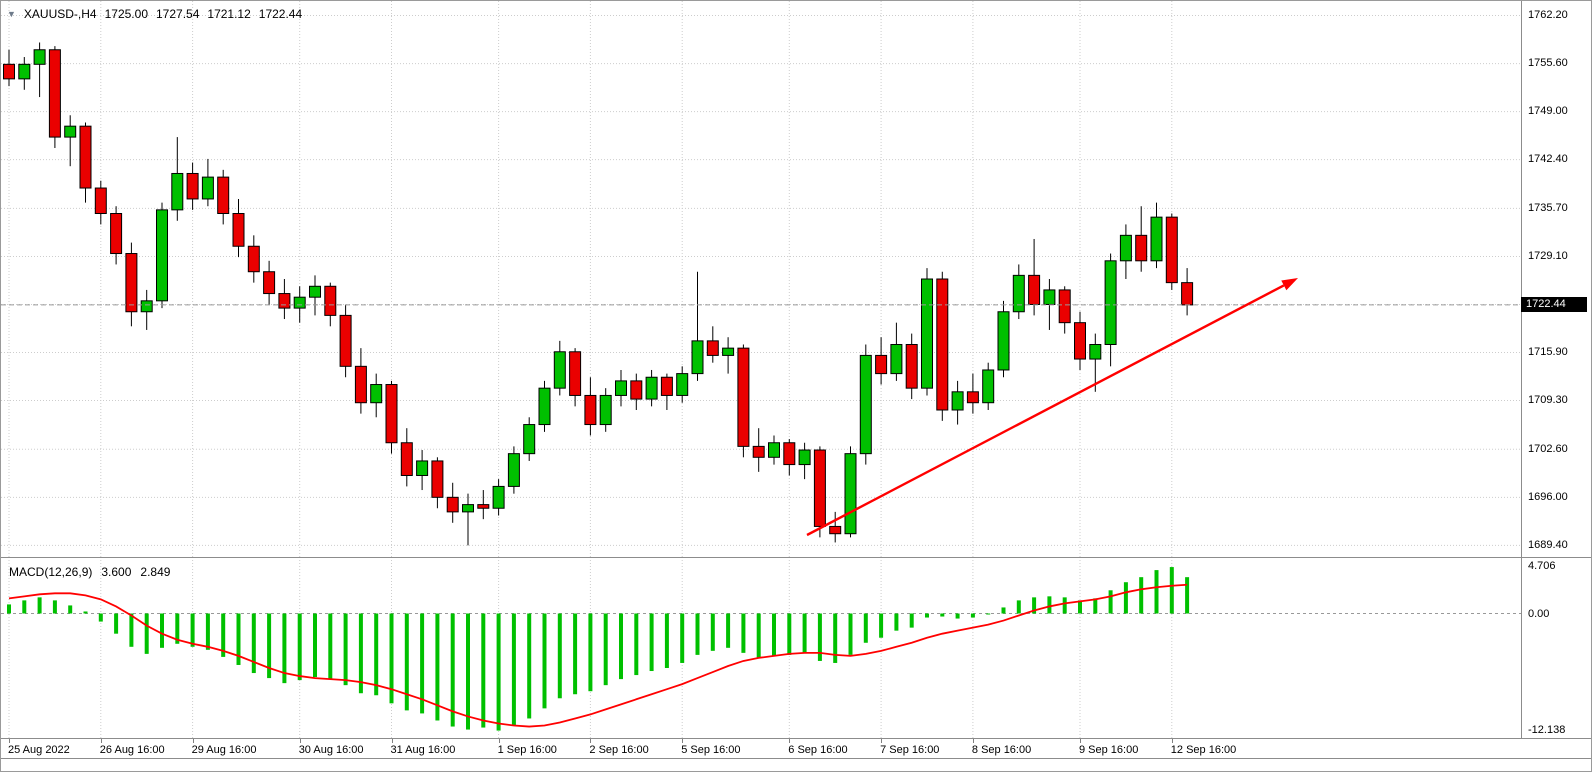  Describe the element at coordinates (796, 738) in the screenshot. I see `macd-bottom-separator` at that location.